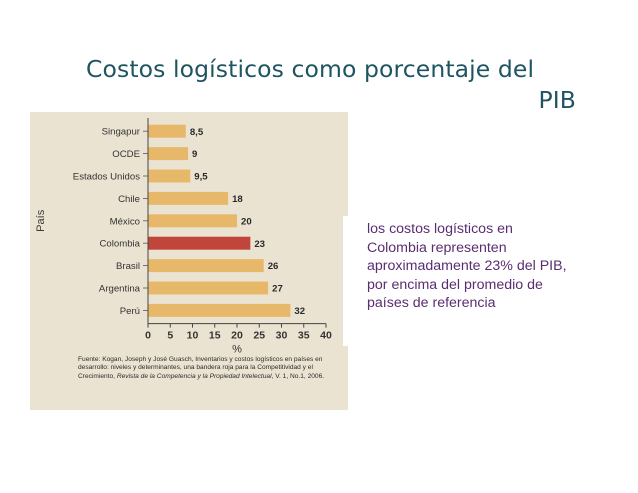  I want to click on slide-title-line-1: Costos logísticos como porcentaje del, so click(310, 69).